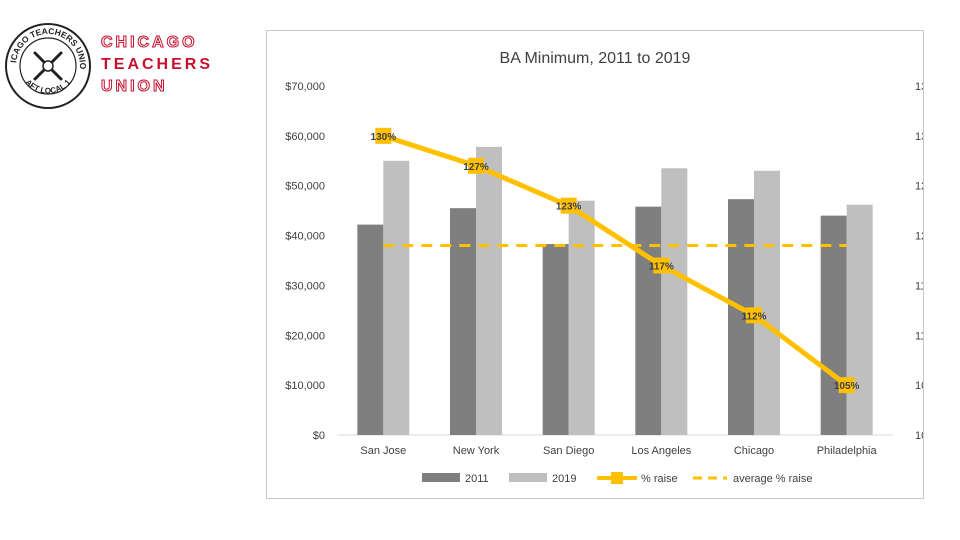  What do you see at coordinates (564, 479) in the screenshot?
I see `legend-label-2019: 2019` at bounding box center [564, 479].